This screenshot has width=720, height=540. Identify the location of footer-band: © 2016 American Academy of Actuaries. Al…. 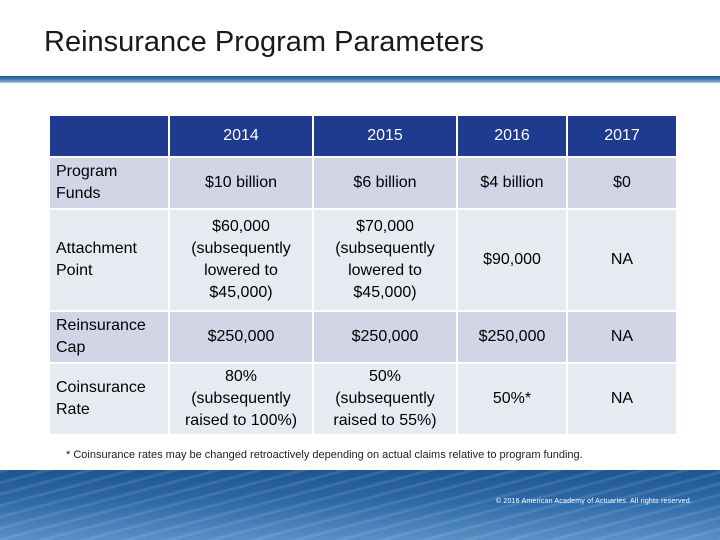
(360, 505).